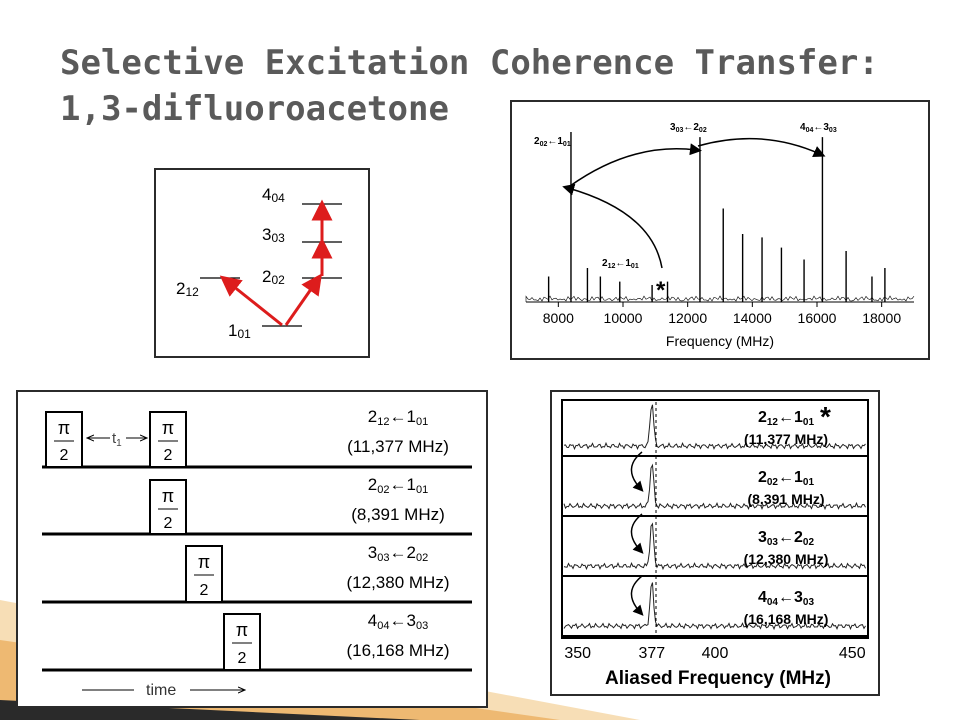 The width and height of the screenshot is (960, 720). Describe the element at coordinates (239, 331) in the screenshot. I see `level-label-101: 101` at that location.